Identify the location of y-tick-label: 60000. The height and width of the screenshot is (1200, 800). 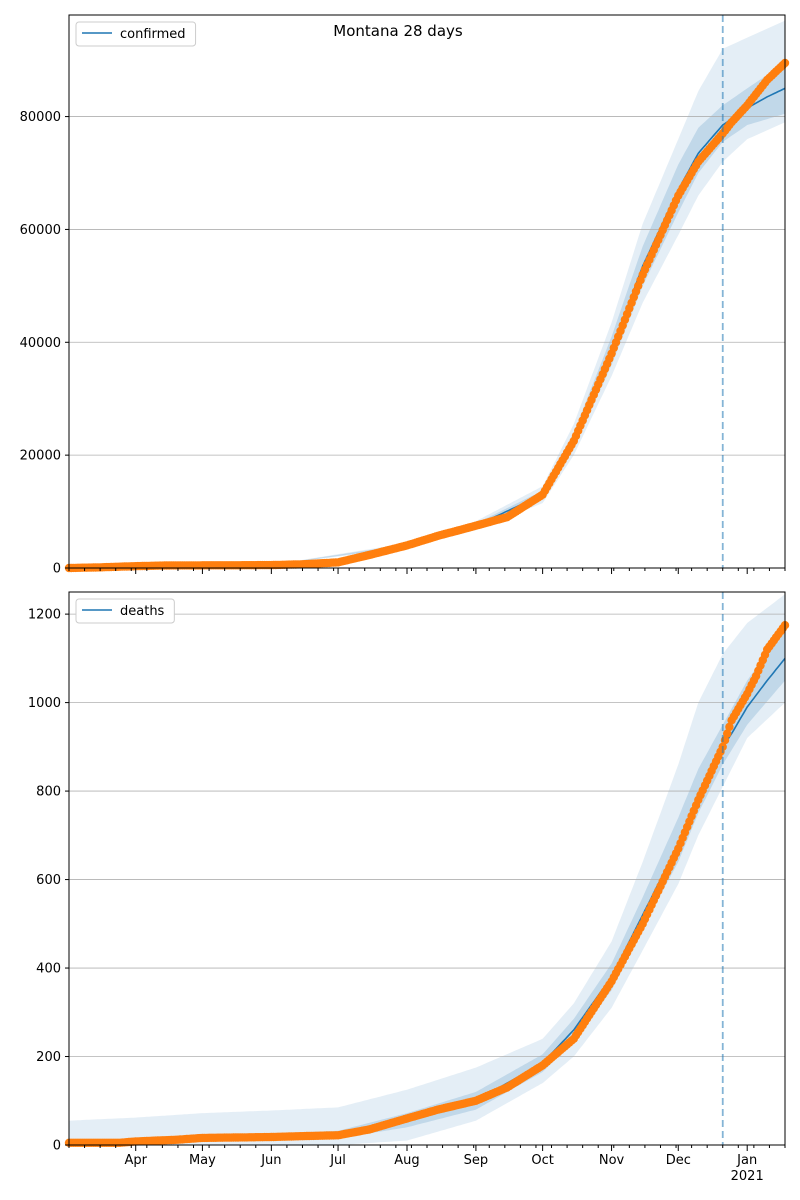
(40, 230).